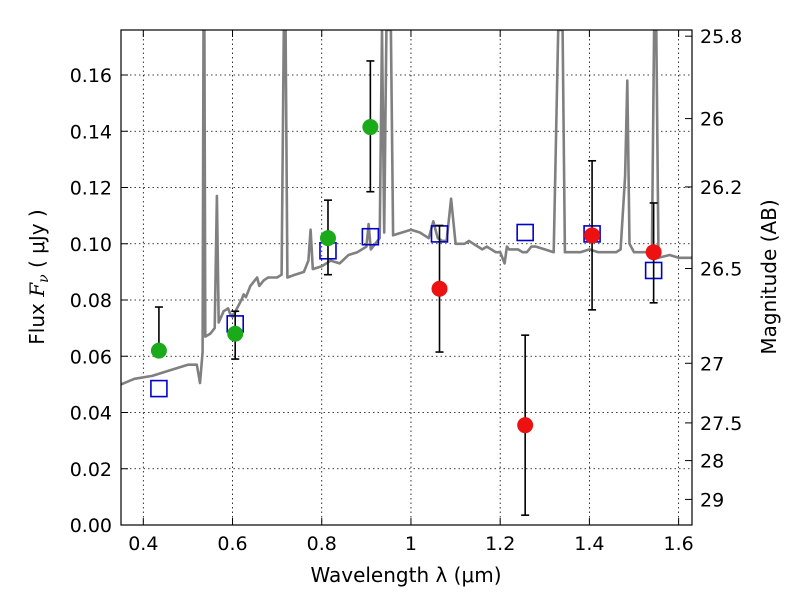 The width and height of the screenshot is (800, 605). I want to click on x-tick-label: 1.4, so click(589, 544).